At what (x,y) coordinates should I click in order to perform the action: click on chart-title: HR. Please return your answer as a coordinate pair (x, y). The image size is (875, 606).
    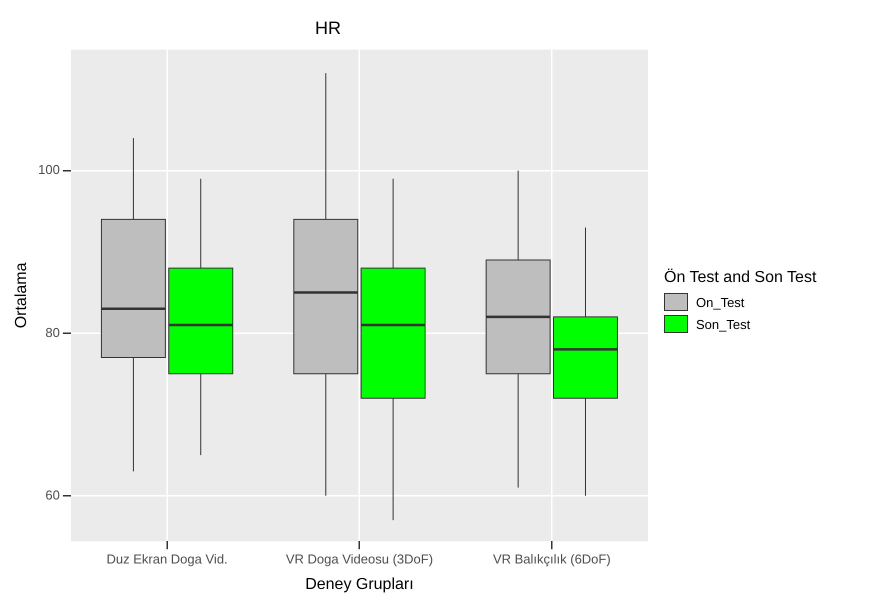
    Looking at the image, I should click on (328, 28).